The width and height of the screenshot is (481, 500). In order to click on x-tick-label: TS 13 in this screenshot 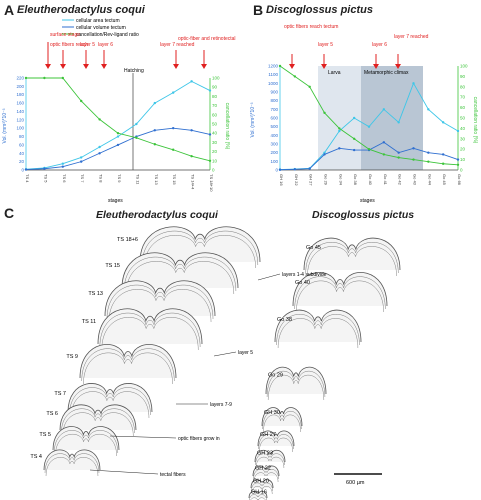, I will do `click(156, 179)`.